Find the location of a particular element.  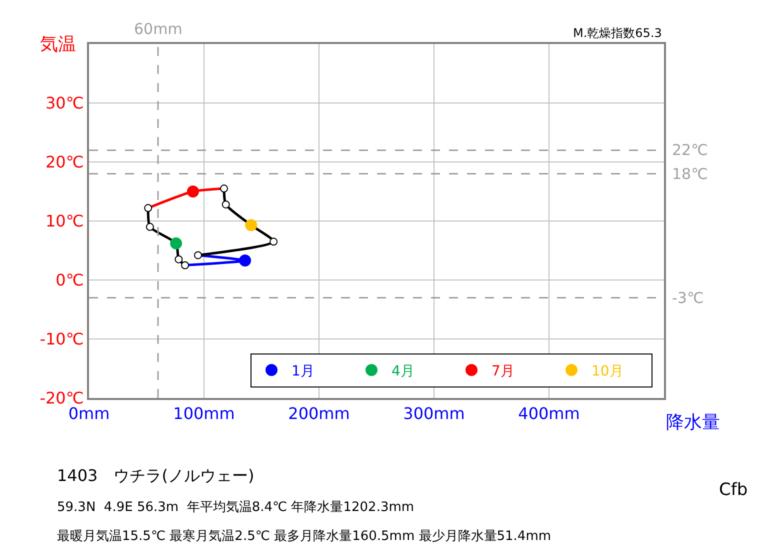

legend-label: 7月 is located at coordinates (503, 371).